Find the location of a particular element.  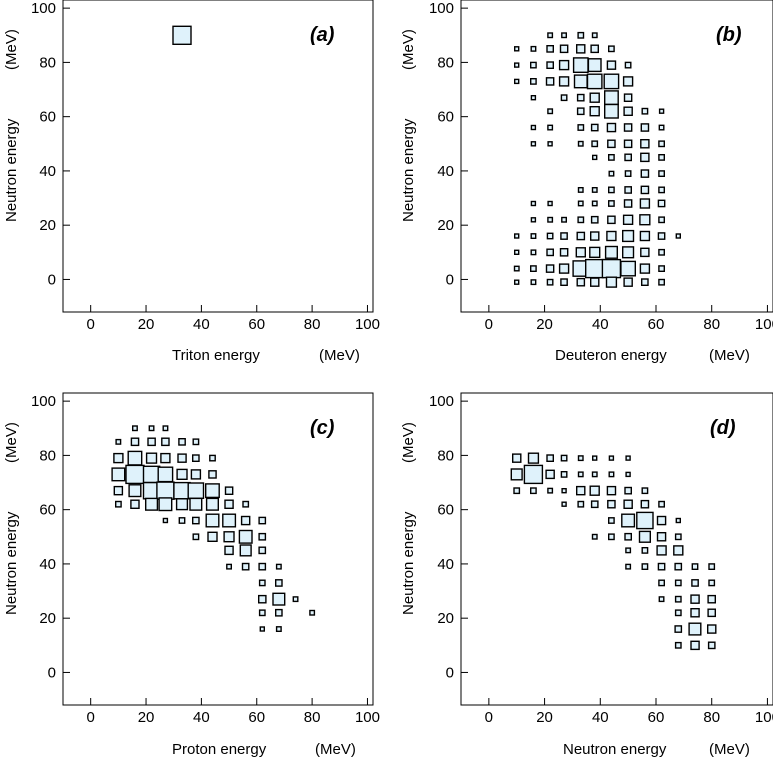

y-axis-label: Neutron energy is located at coordinates (11, 563).